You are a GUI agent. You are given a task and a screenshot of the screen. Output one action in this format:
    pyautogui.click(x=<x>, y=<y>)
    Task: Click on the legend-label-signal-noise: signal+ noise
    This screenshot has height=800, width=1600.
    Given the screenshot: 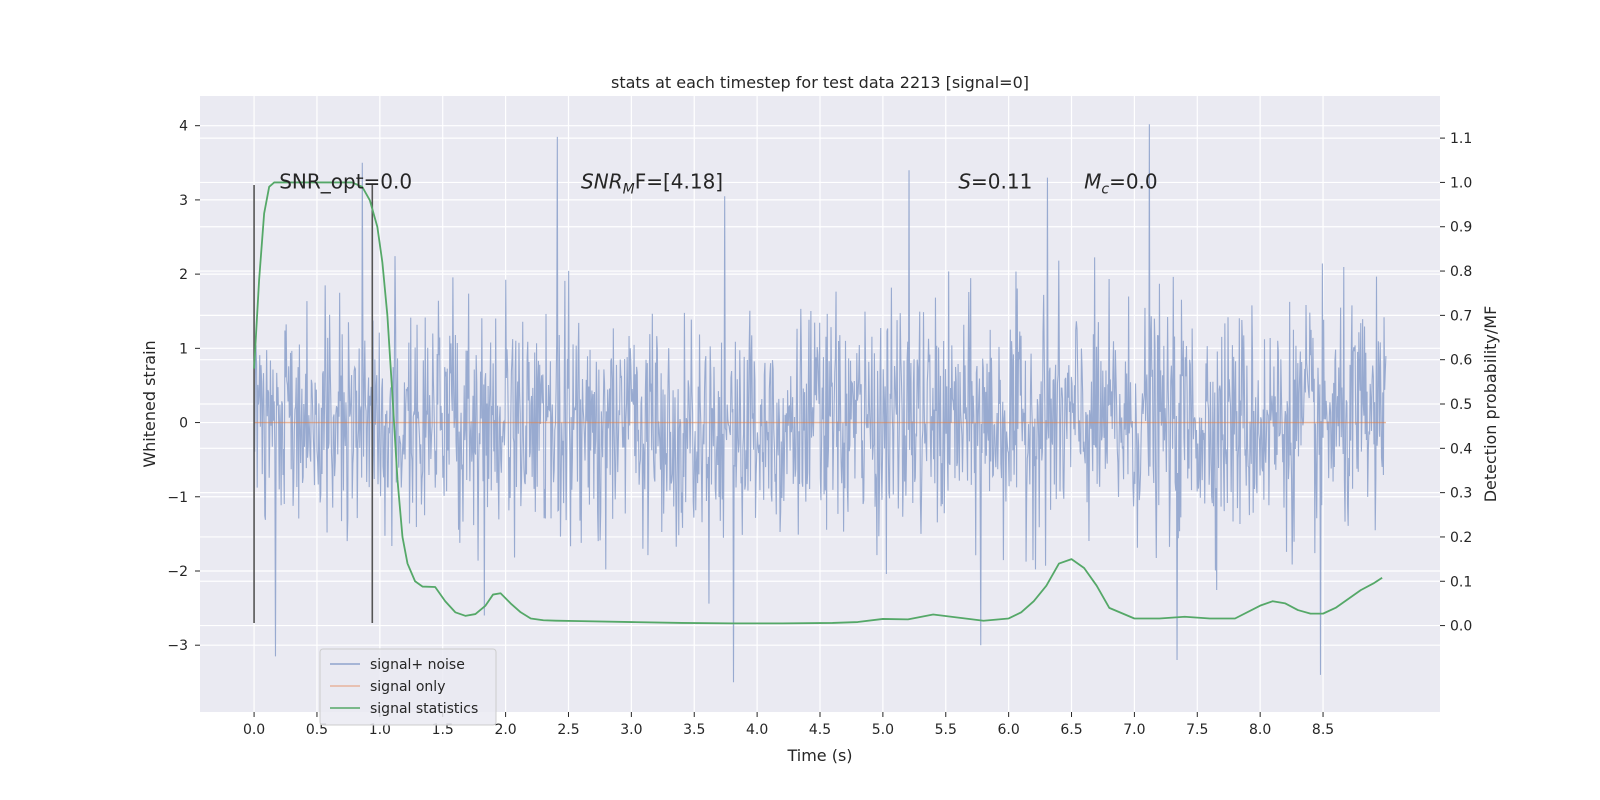 What is the action you would take?
    pyautogui.click(x=417, y=665)
    